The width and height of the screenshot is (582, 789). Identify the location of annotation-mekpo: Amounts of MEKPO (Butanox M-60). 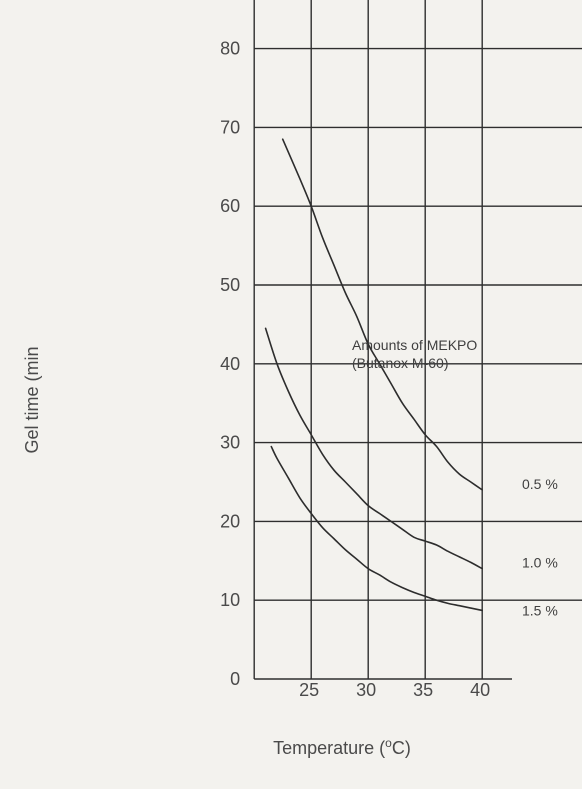
(416, 354).